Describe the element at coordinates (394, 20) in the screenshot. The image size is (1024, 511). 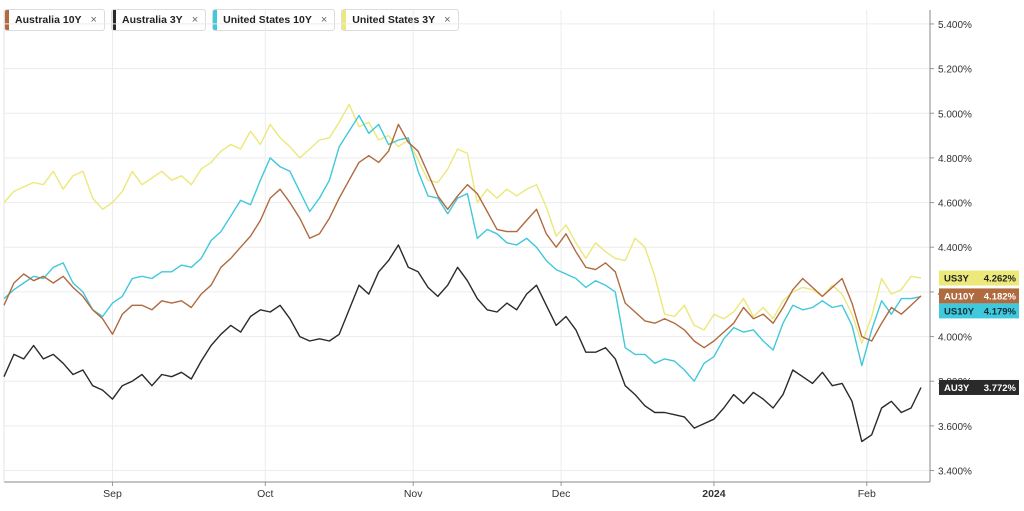
I see `legend-label: United States 3Y` at that location.